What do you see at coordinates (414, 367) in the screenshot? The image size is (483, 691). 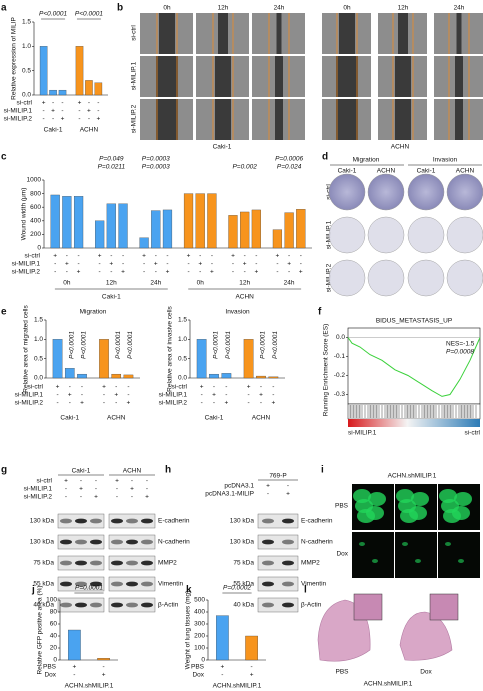 I see `enrichment-curve` at bounding box center [414, 367].